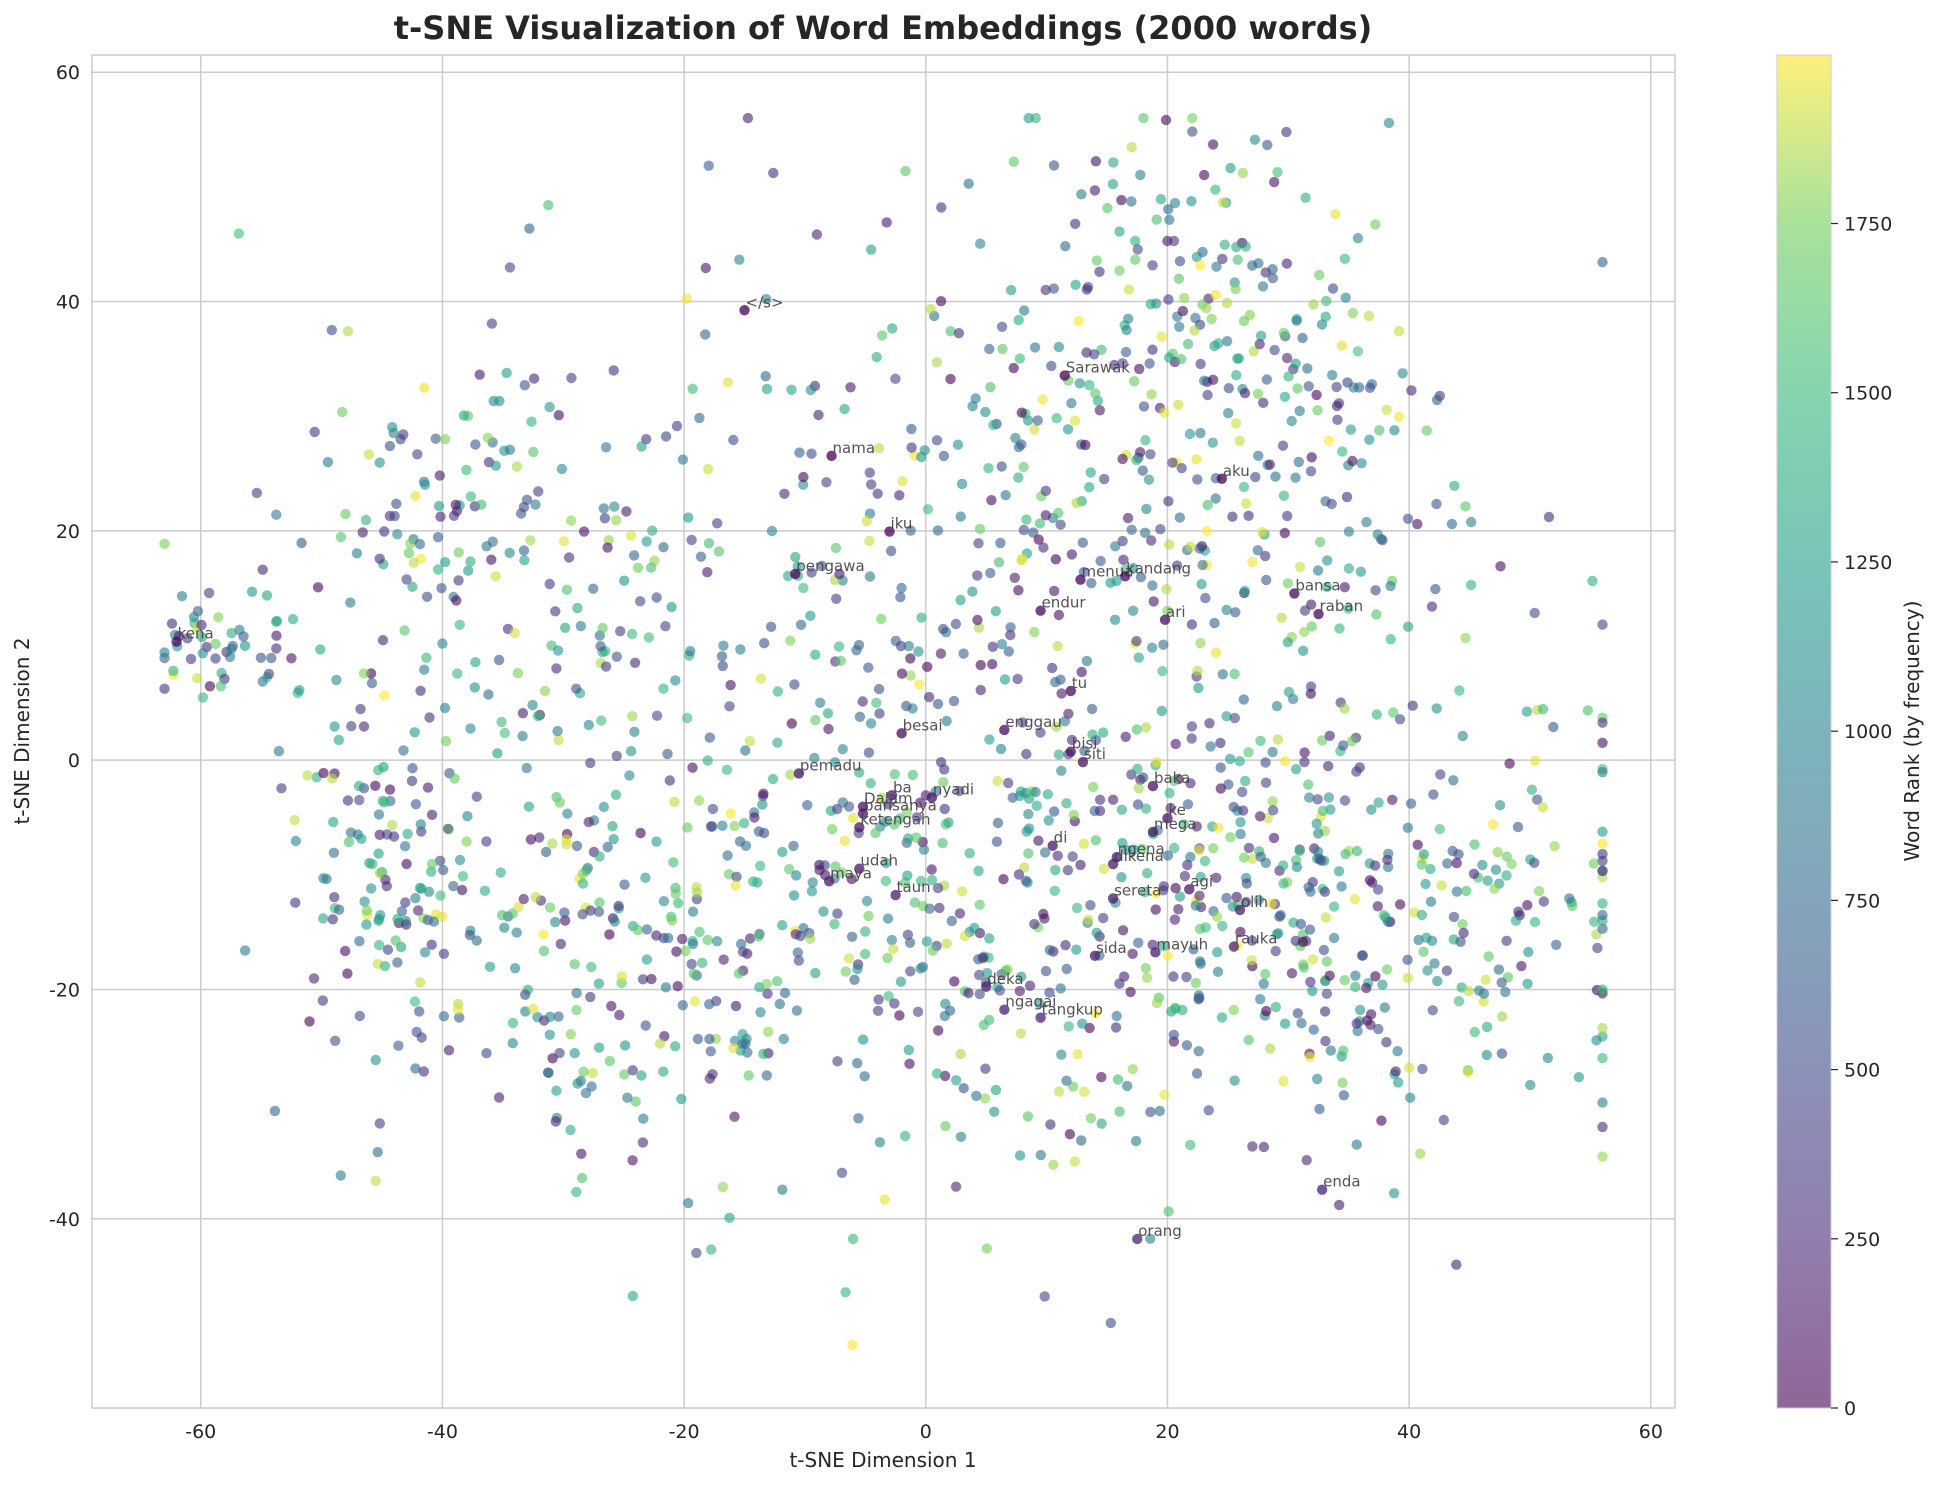  What do you see at coordinates (879, 861) in the screenshot?
I see `annotation-label: udah` at bounding box center [879, 861].